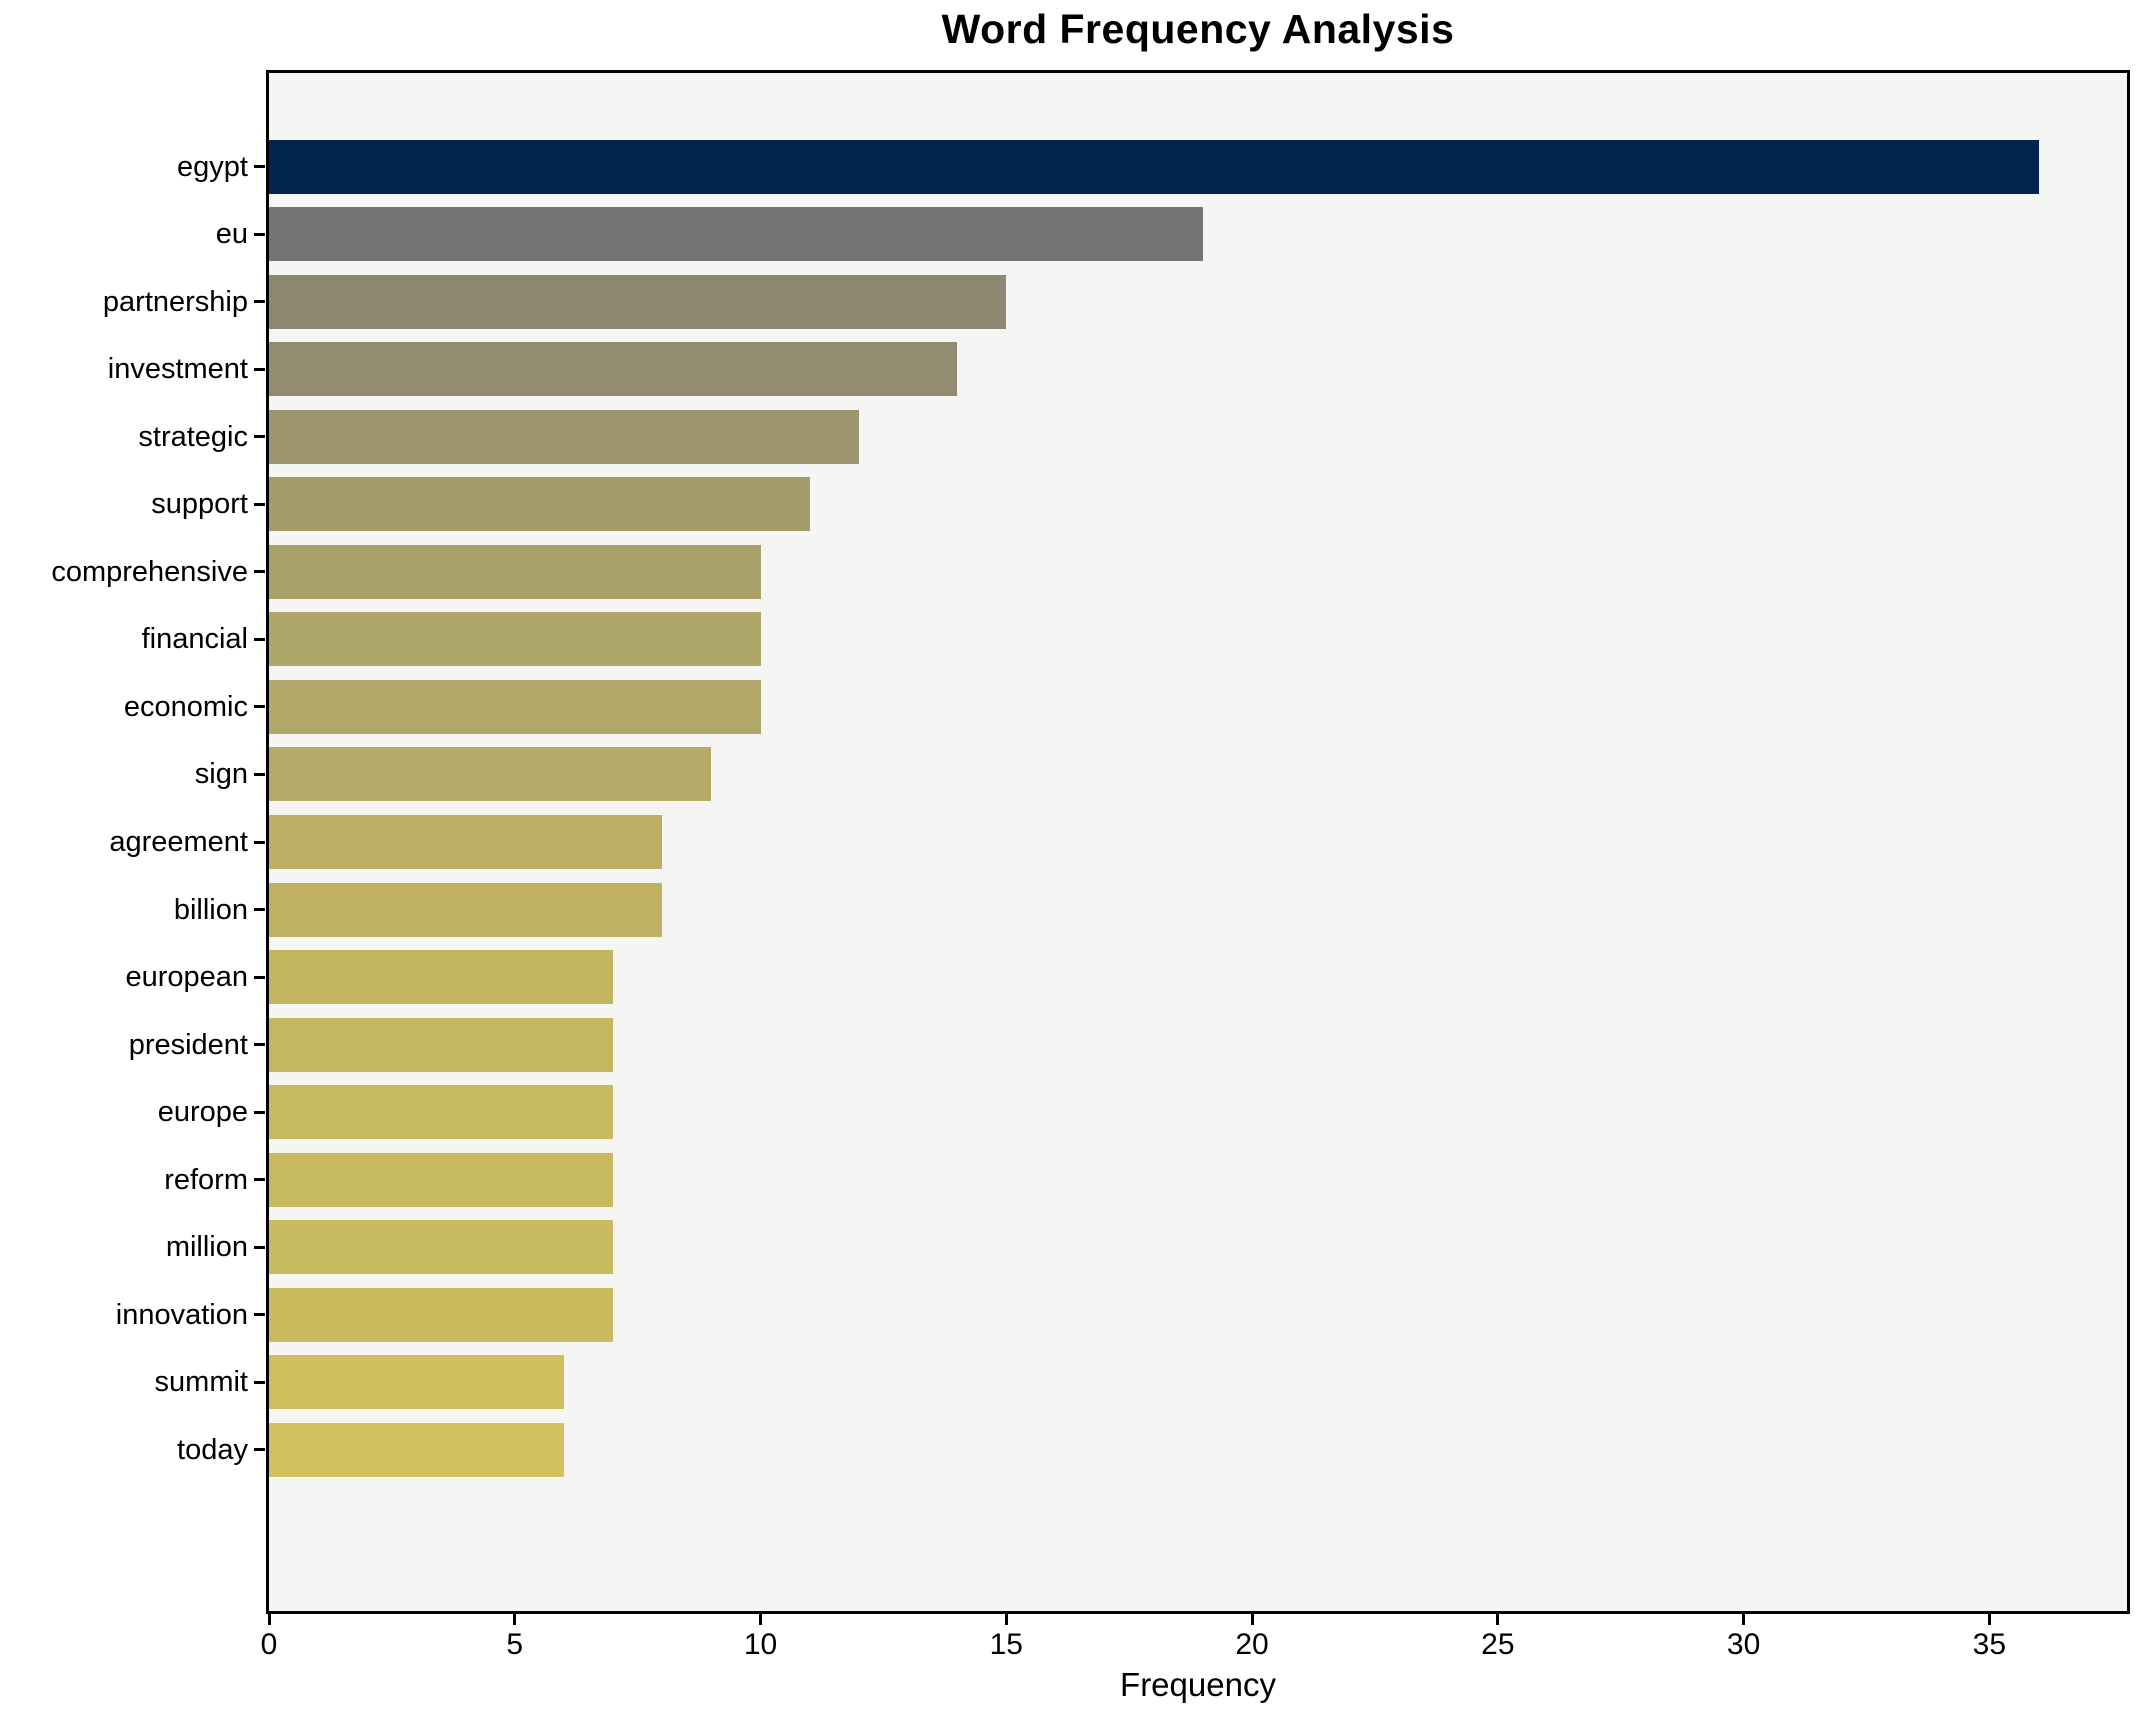 The width and height of the screenshot is (2145, 1722). What do you see at coordinates (515, 1644) in the screenshot?
I see `x-tick-label: 5` at bounding box center [515, 1644].